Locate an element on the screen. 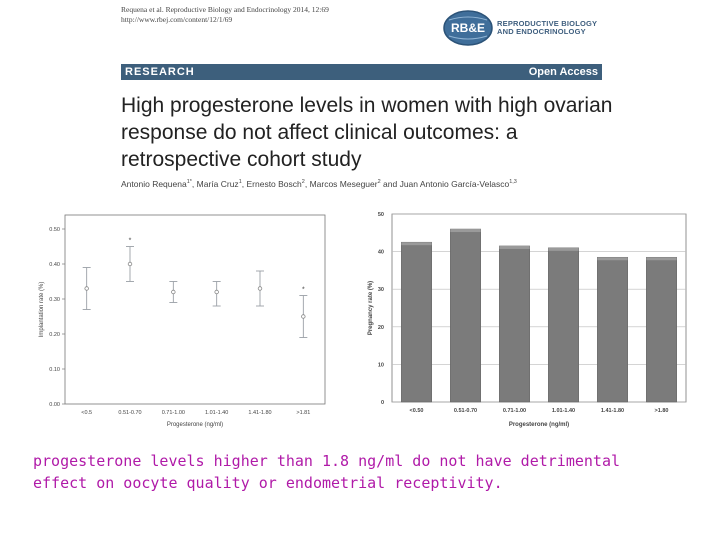 Image resolution: width=720 pixels, height=540 pixels. y-tick-label: 20 is located at coordinates (381, 328).